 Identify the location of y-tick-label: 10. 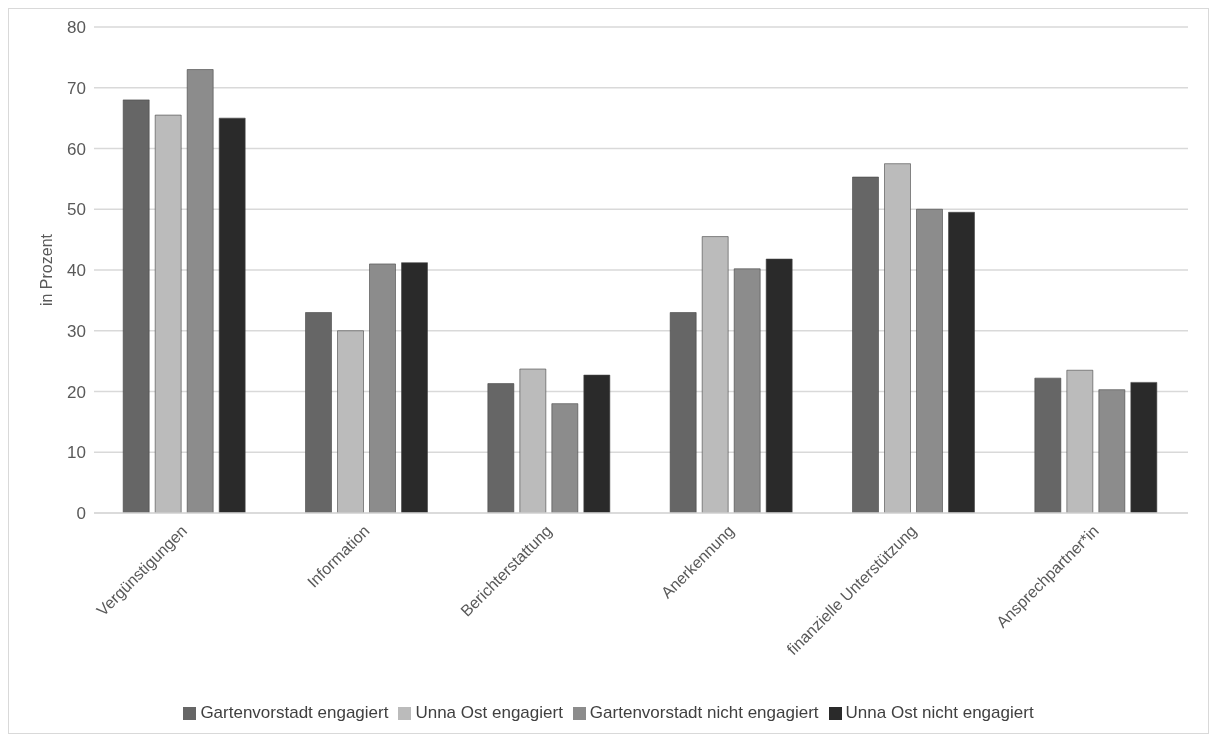
(76, 453).